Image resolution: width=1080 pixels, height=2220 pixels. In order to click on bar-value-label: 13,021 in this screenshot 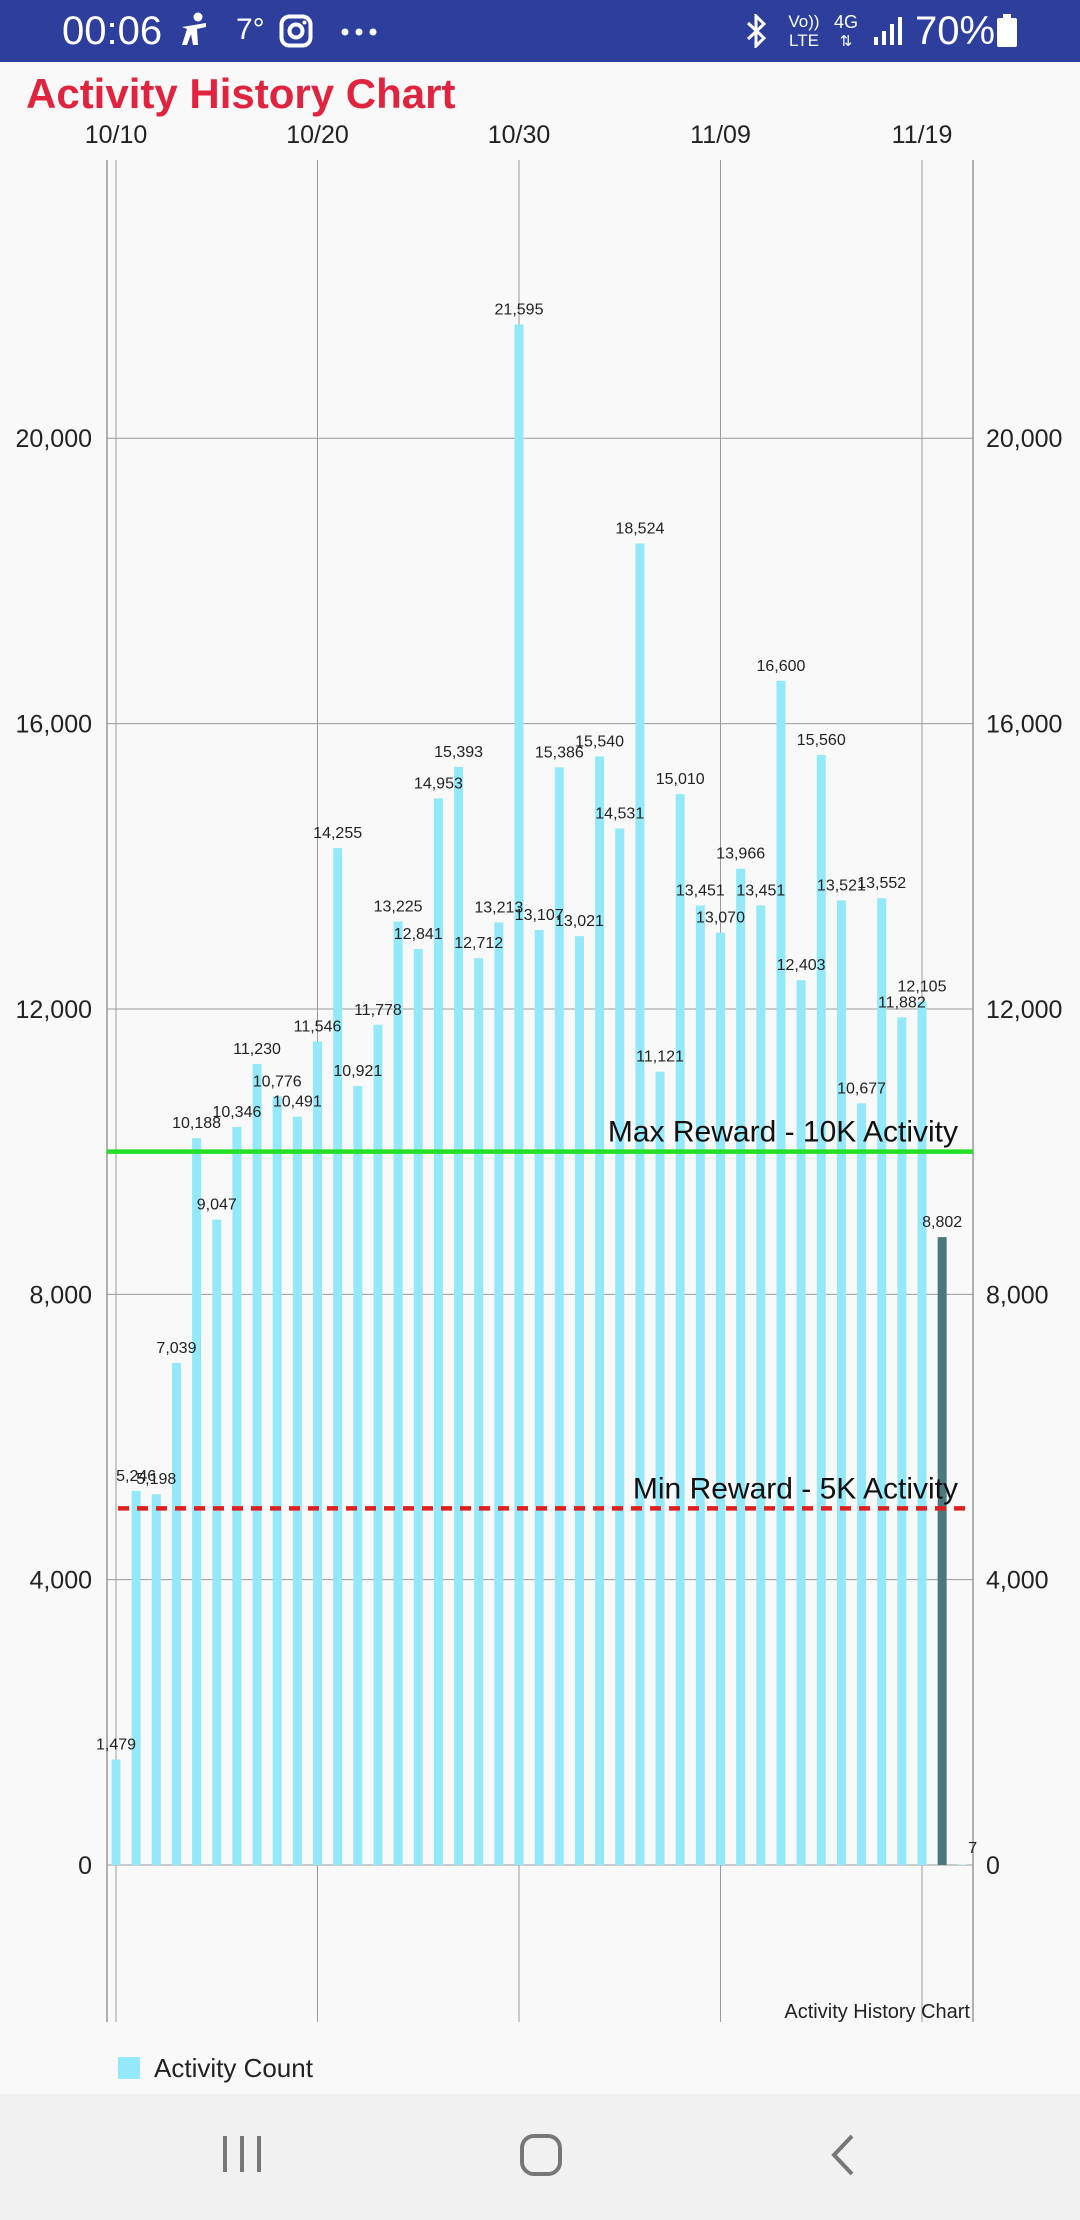, I will do `click(579, 921)`.